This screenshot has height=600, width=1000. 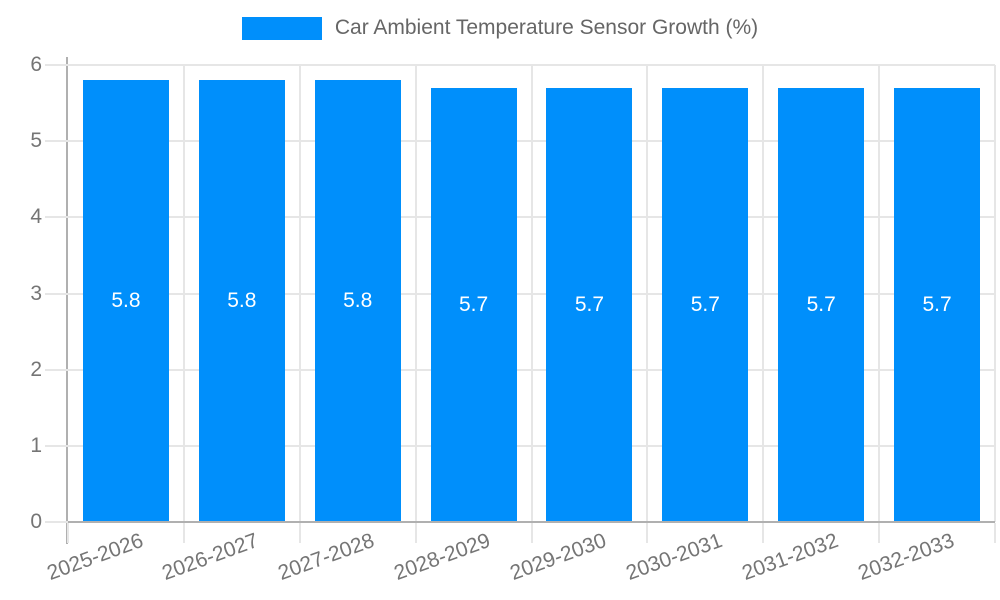 What do you see at coordinates (36, 293) in the screenshot?
I see `y-axis-tick-label: 3` at bounding box center [36, 293].